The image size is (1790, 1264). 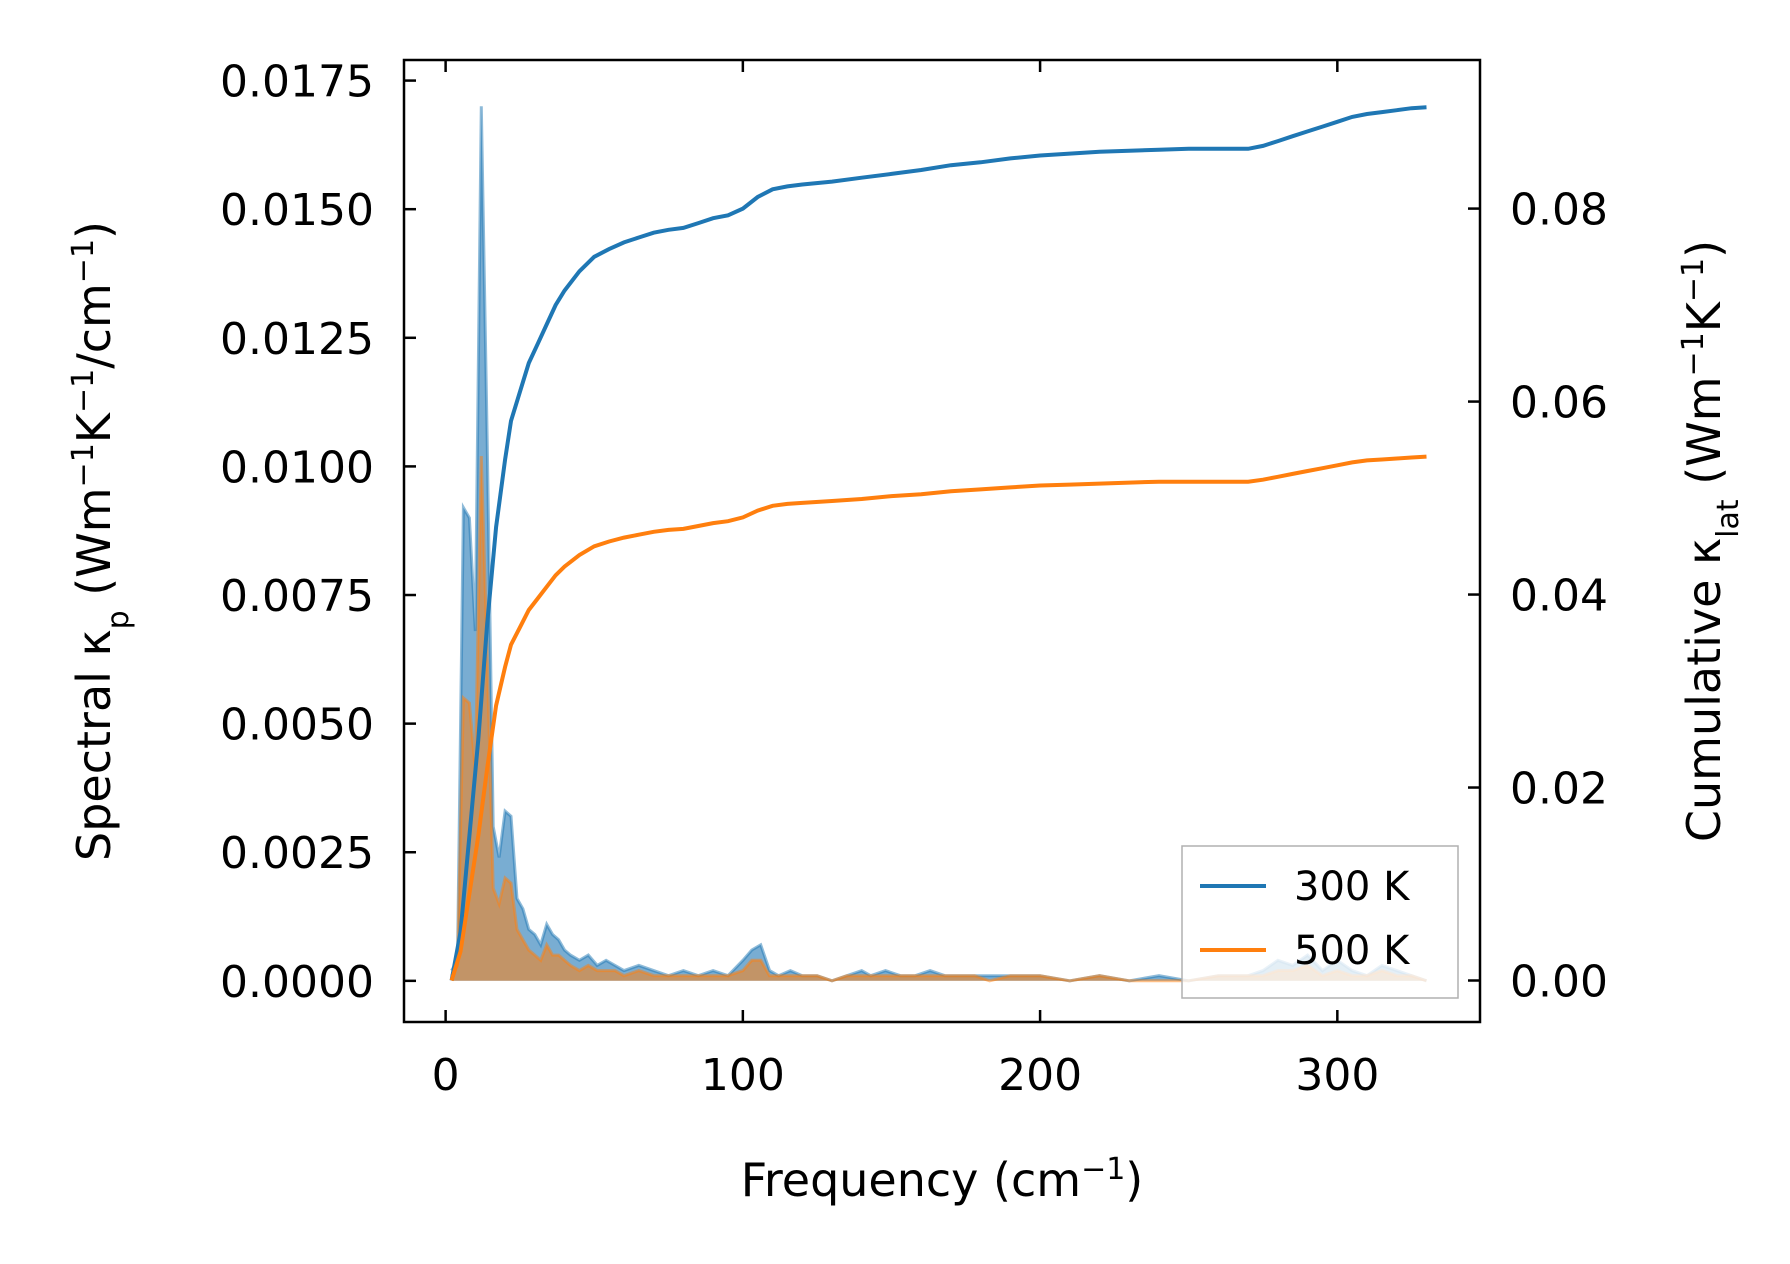 I want to click on x-tick-label: 0, so click(x=446, y=1075).